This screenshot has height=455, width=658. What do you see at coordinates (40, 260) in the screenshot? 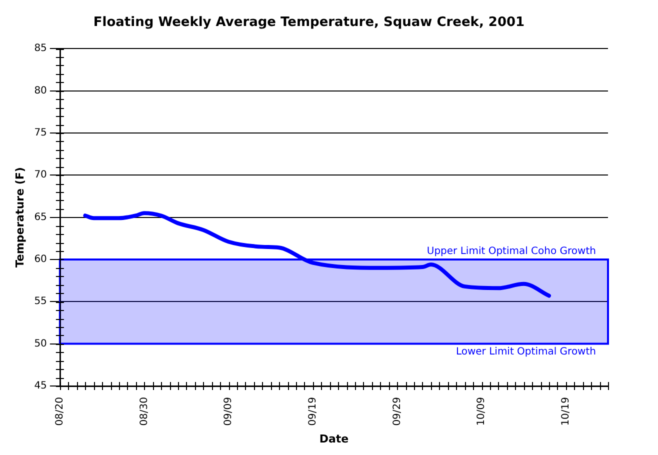
I see `y-tick-label: 60` at bounding box center [40, 260].